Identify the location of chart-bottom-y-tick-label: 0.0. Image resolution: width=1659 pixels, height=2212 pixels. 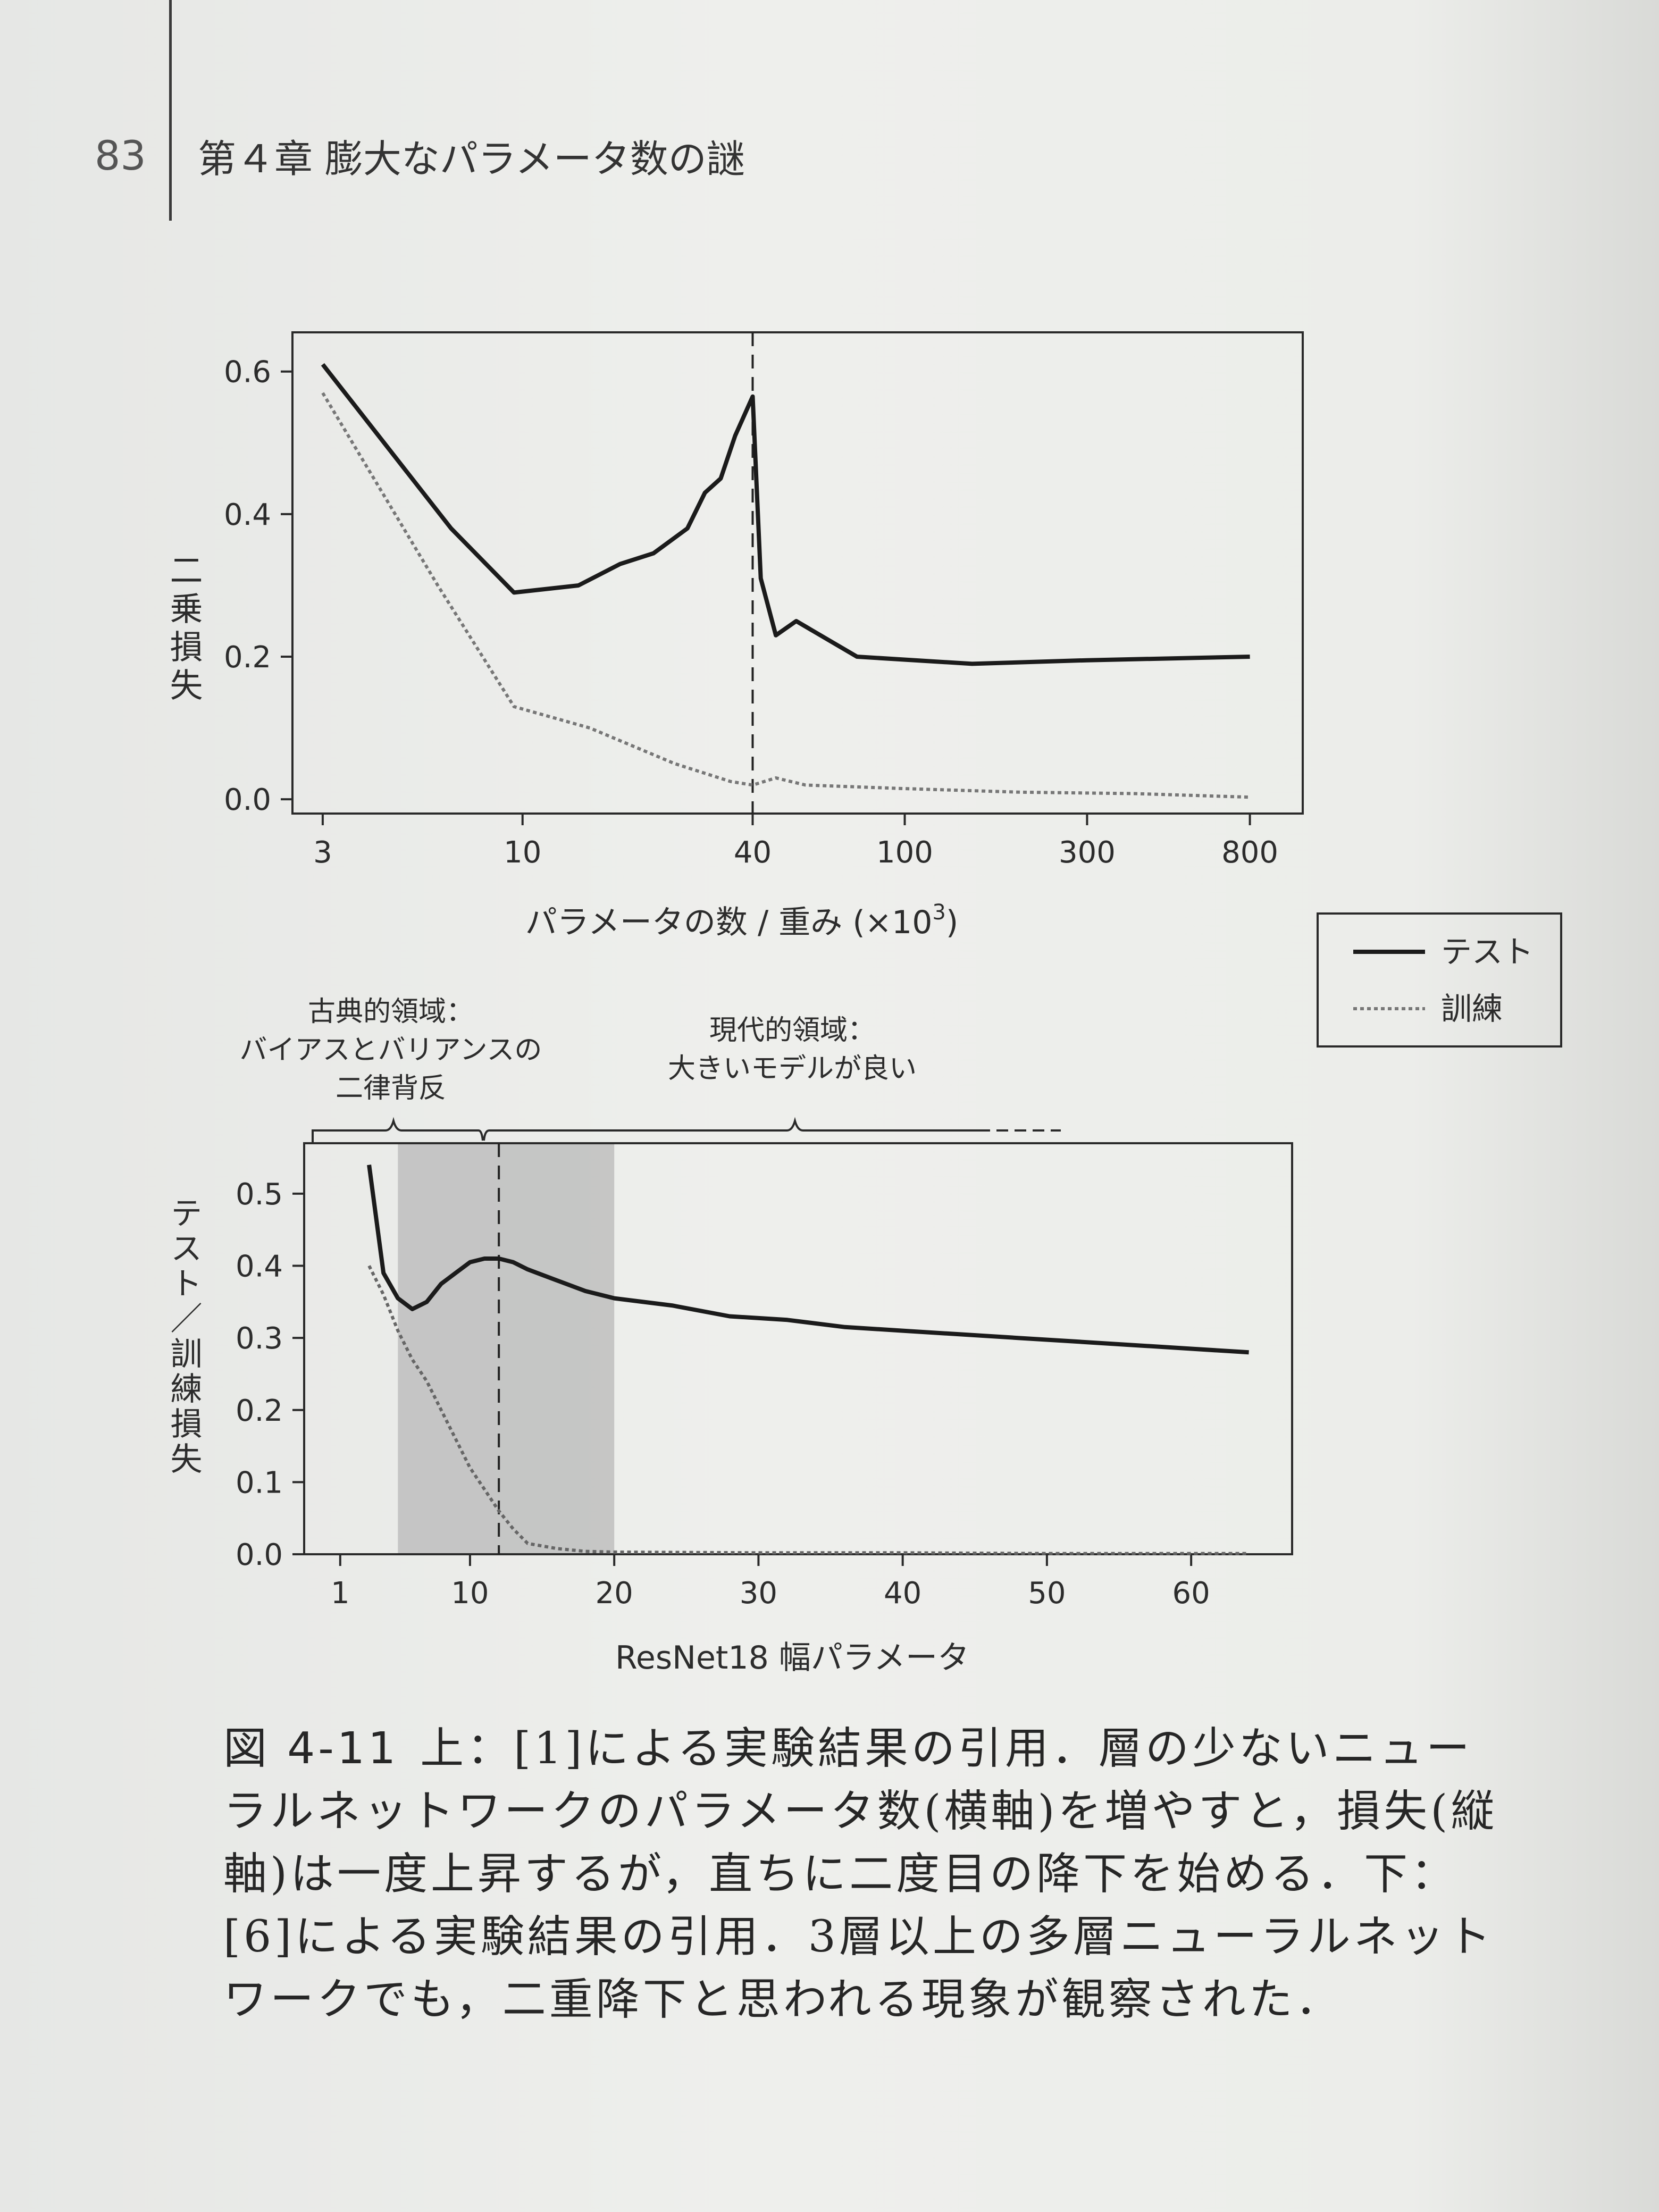
(259, 1555).